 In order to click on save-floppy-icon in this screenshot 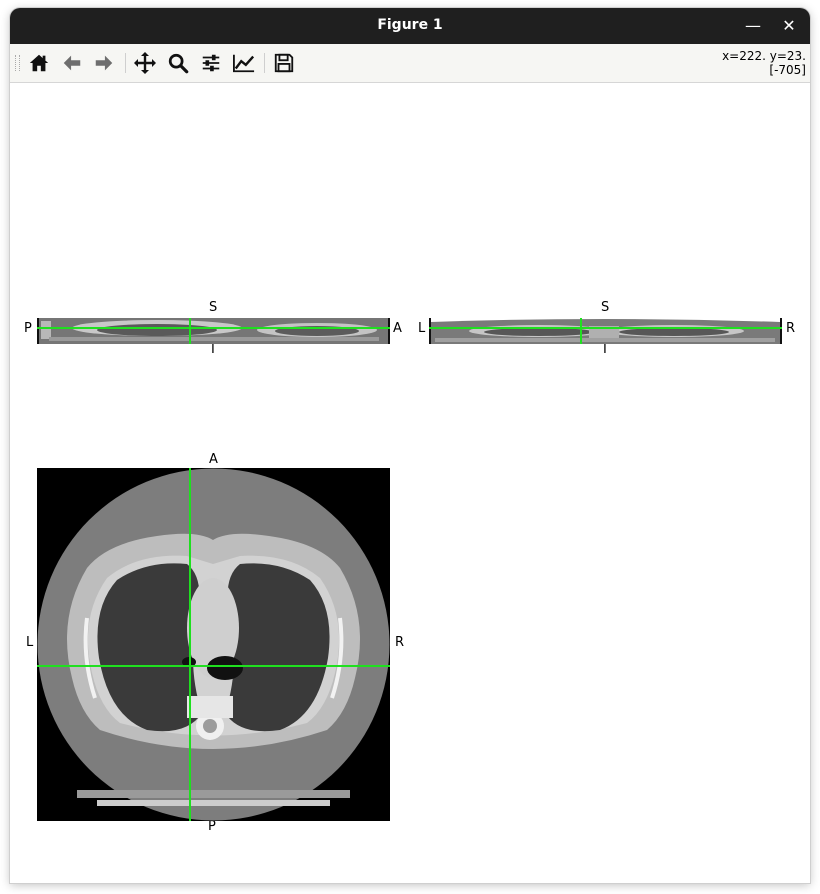, I will do `click(284, 63)`.